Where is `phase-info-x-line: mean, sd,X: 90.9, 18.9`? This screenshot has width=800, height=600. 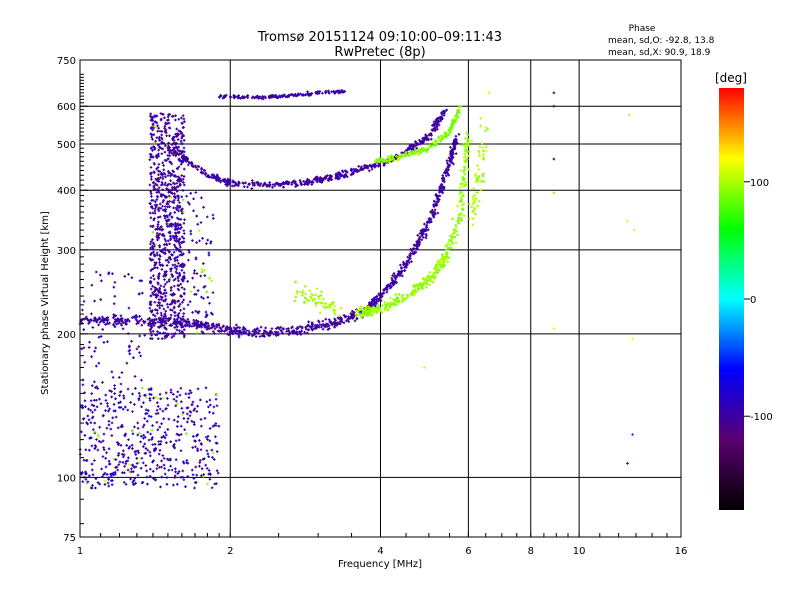
phase-info-x-line: mean, sd,X: 90.9, 18.9 is located at coordinates (659, 53).